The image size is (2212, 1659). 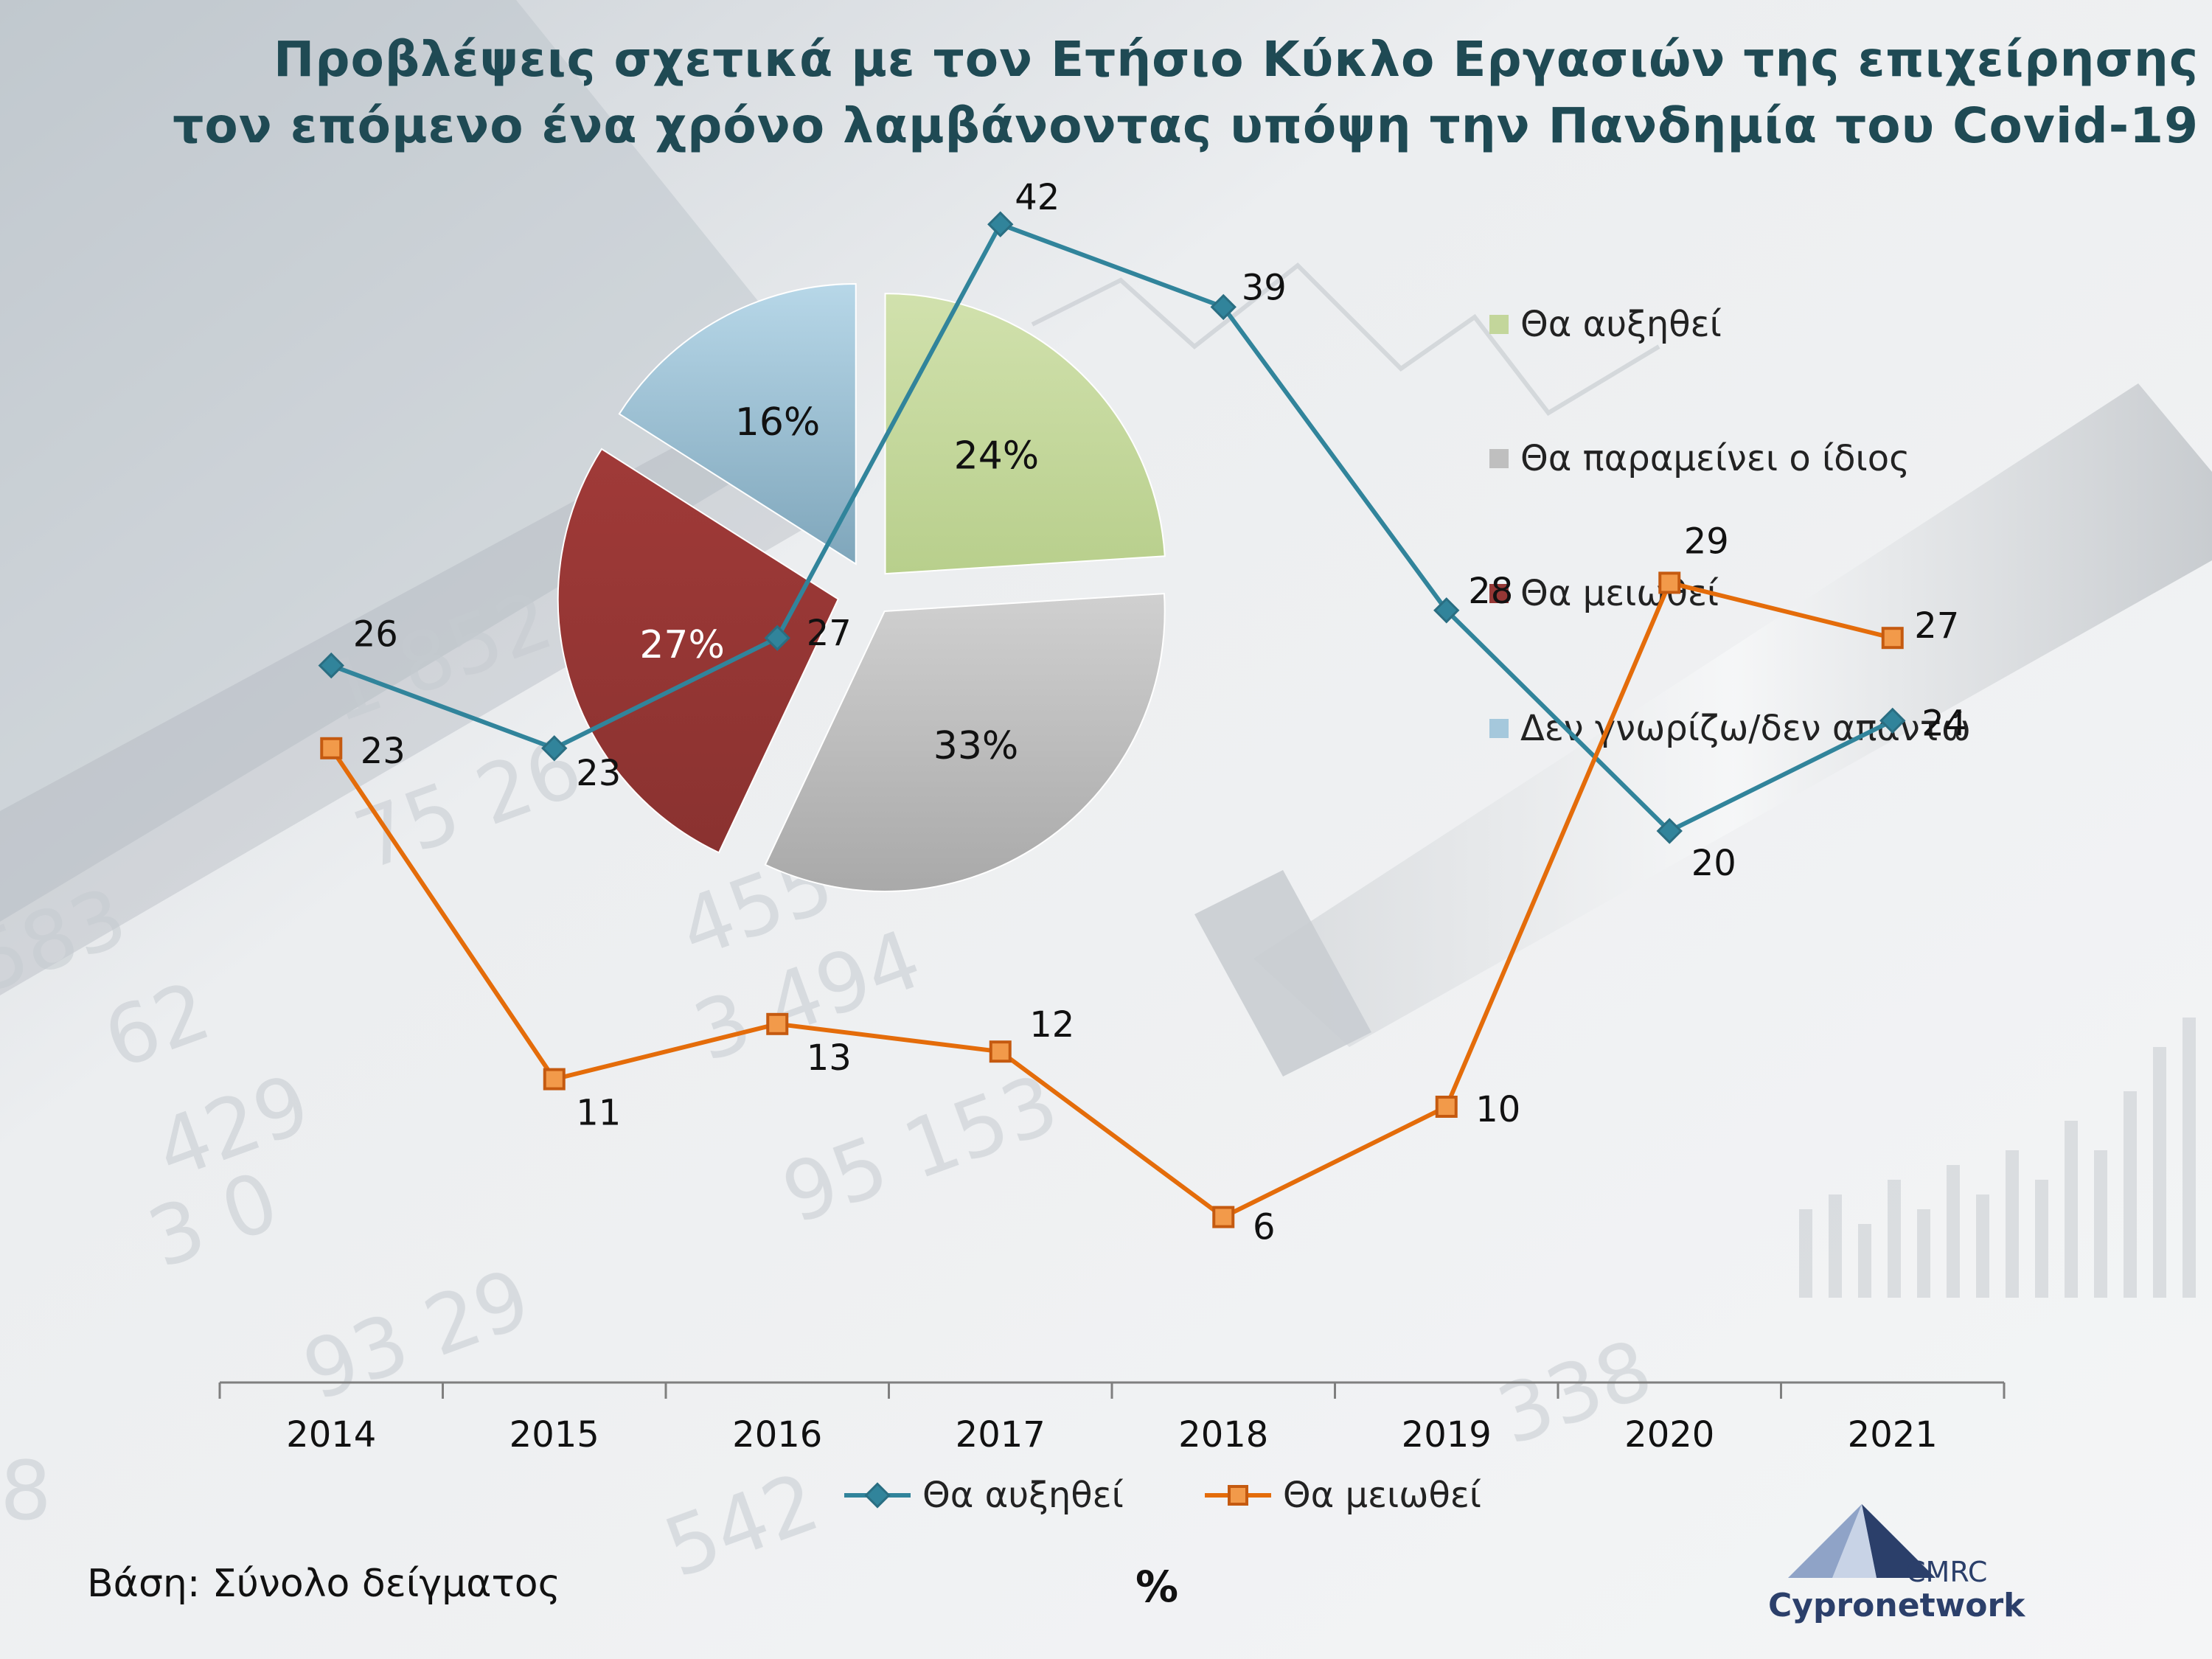 I want to click on point-decrease-2020, so click(x=1669, y=582).